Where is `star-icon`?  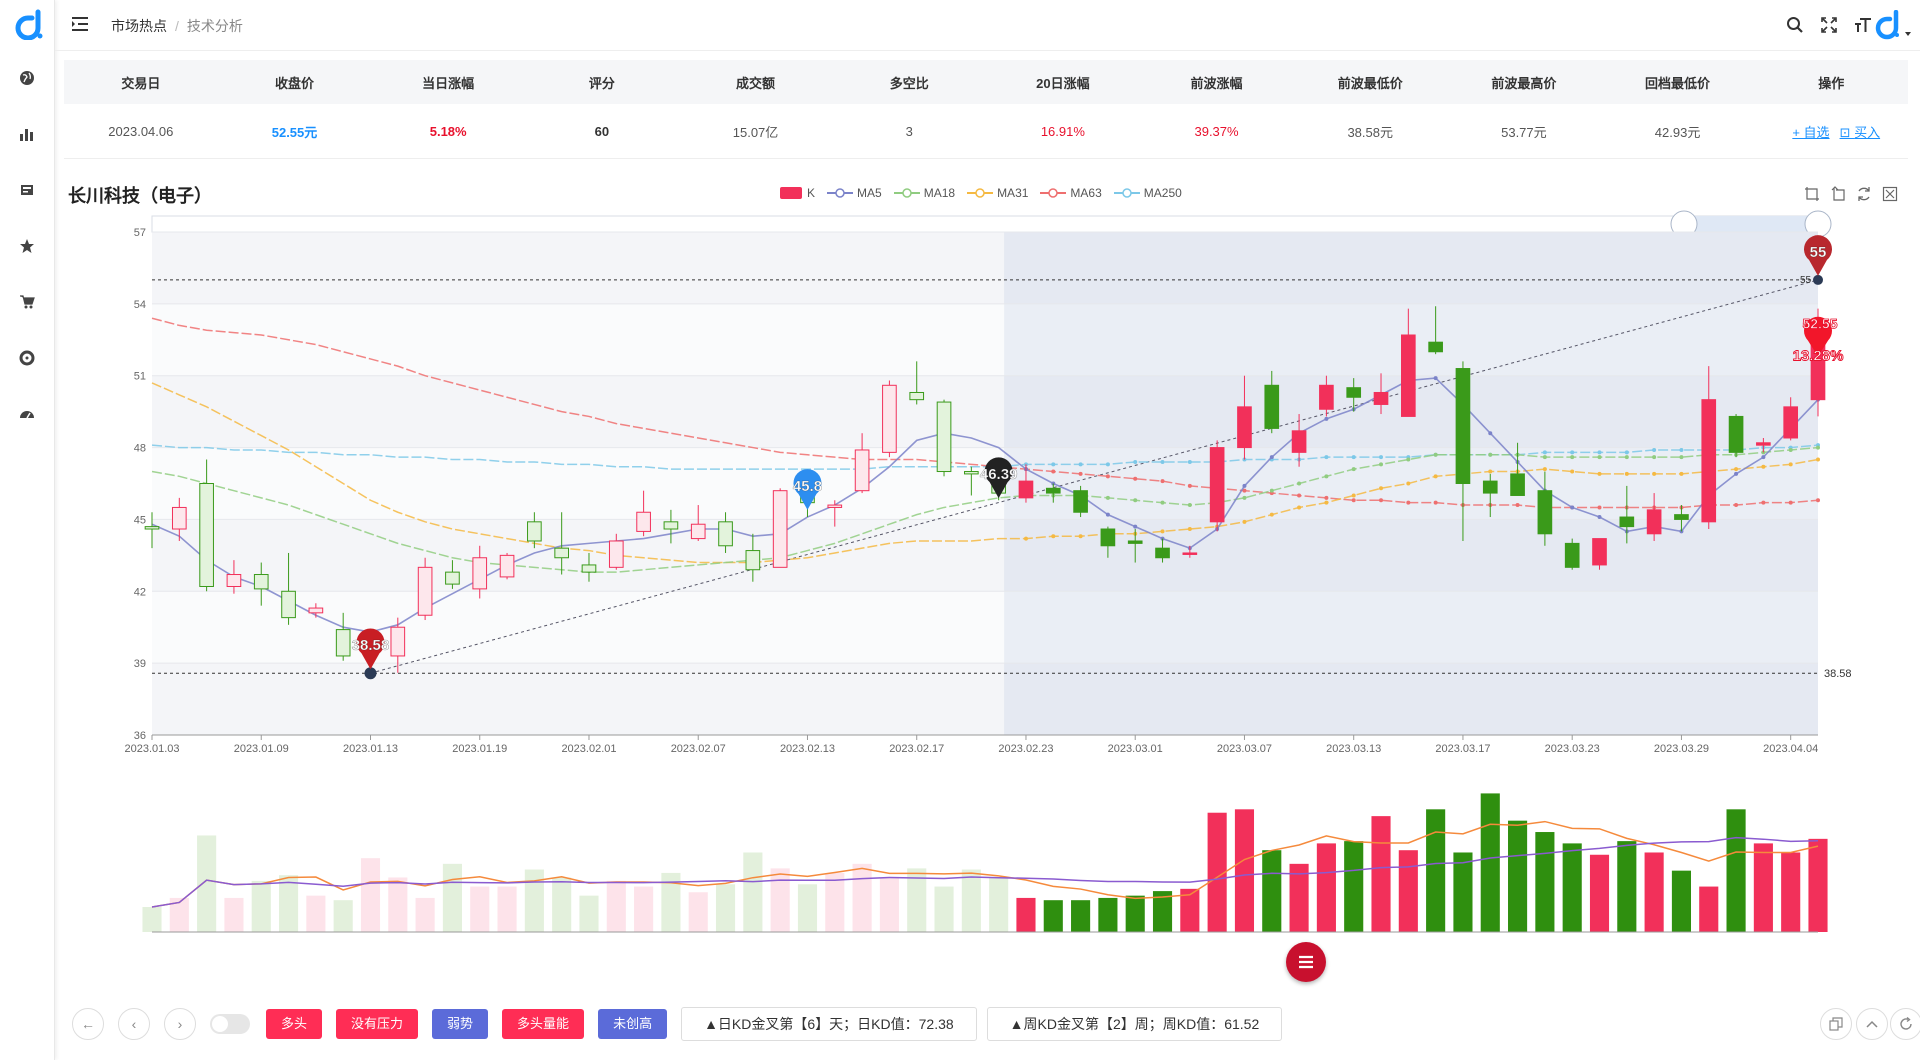 star-icon is located at coordinates (27, 246).